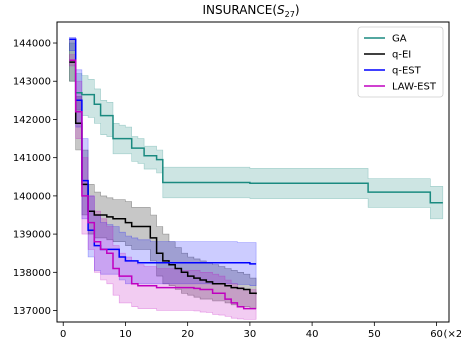 The image size is (461, 345). Describe the element at coordinates (436, 334) in the screenshot. I see `x-tick-label: 60` at that location.